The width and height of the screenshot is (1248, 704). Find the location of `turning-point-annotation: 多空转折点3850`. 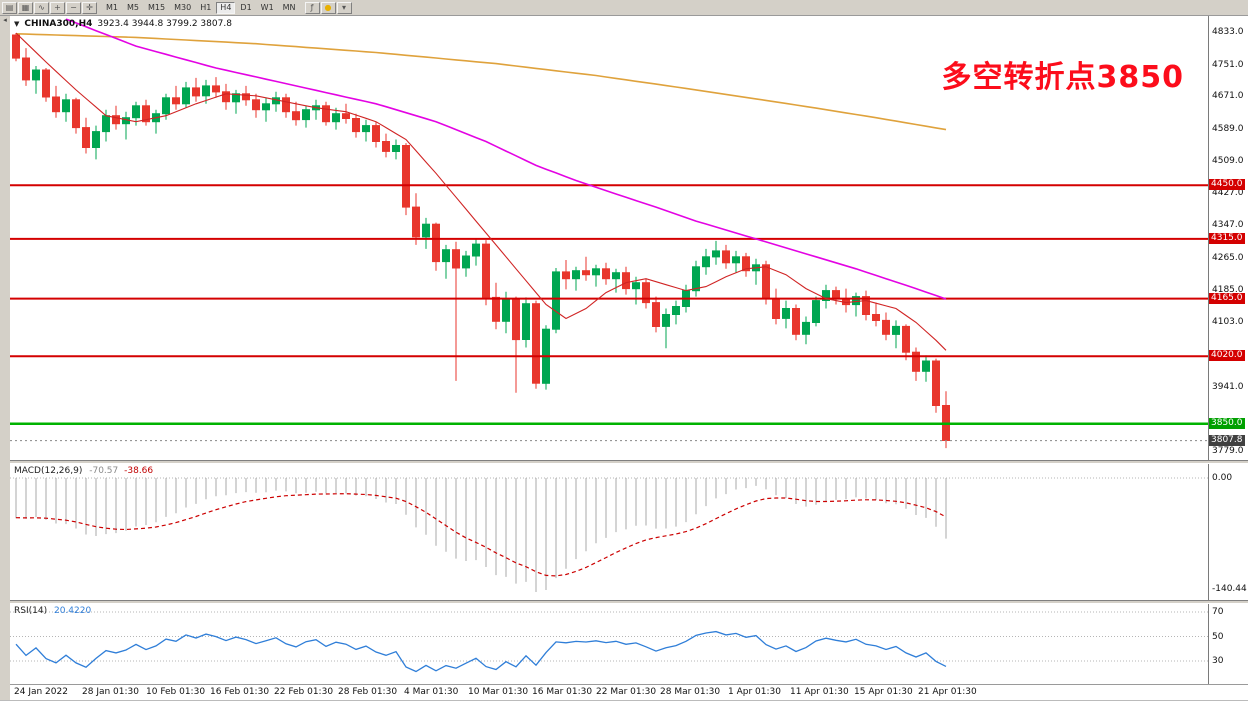

turning-point-annotation: 多空转折点3850 is located at coordinates (1062, 77).